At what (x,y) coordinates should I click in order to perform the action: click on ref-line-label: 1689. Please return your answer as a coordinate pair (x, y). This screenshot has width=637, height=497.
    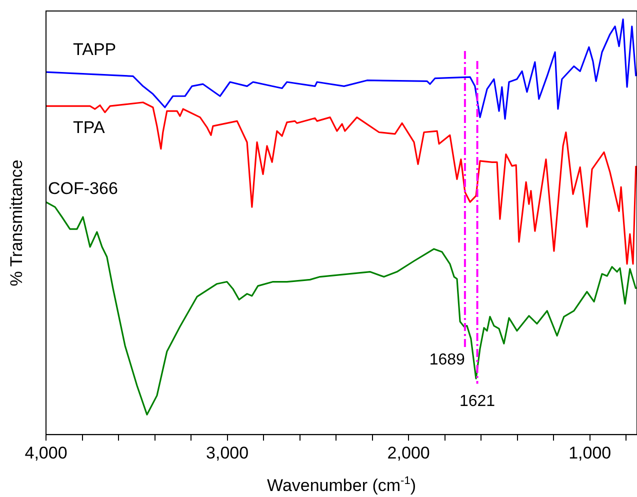
    Looking at the image, I should click on (447, 359).